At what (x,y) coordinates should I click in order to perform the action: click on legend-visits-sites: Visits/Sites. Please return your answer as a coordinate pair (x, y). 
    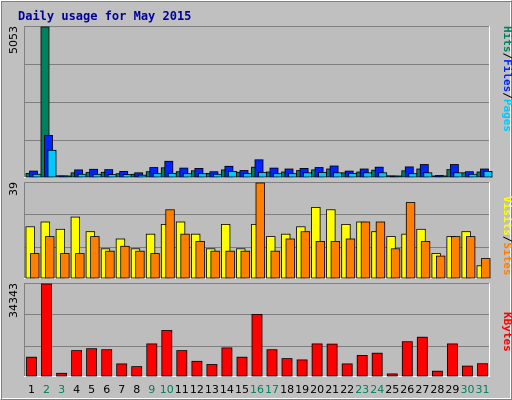
    Looking at the image, I should click on (506, 236).